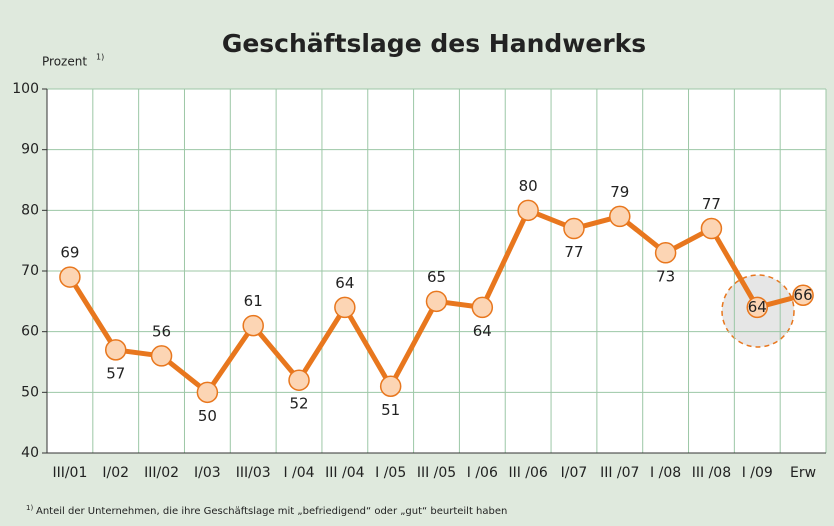 This screenshot has height=526, width=834. What do you see at coordinates (64, 62) in the screenshot?
I see `y-axis-label: Prozent` at bounding box center [64, 62].